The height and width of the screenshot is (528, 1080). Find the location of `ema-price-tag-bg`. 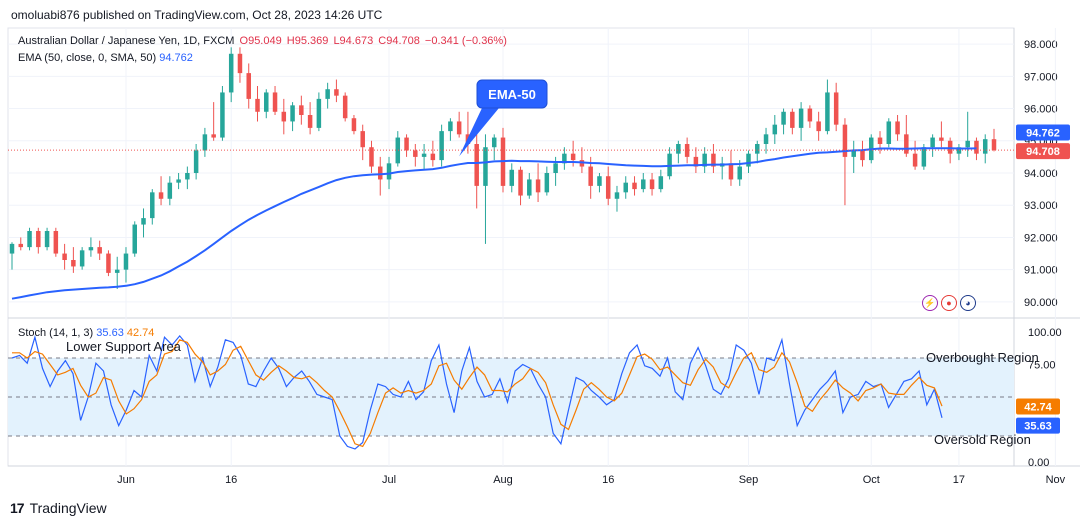

ema-price-tag-bg is located at coordinates (1043, 132).